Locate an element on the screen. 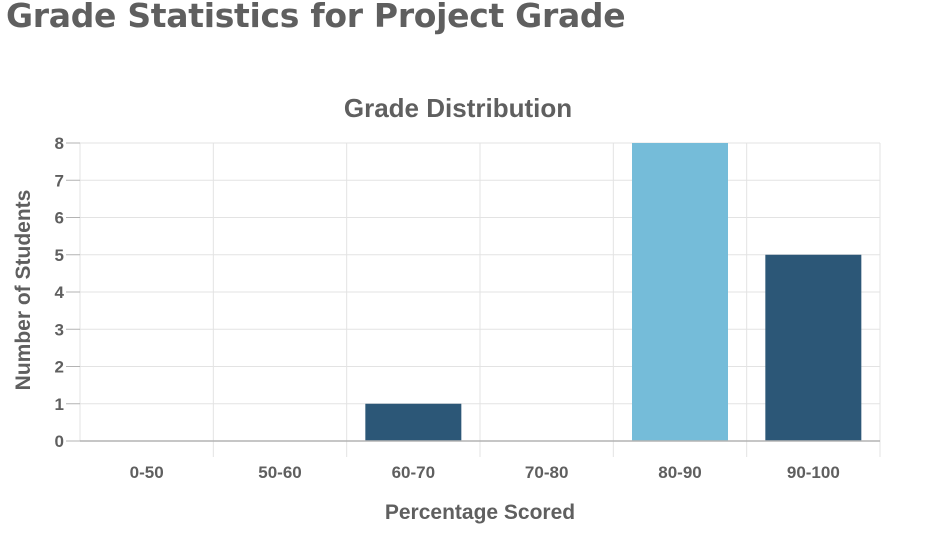 This screenshot has height=533, width=946. x-tick-label: 0-50 is located at coordinates (147, 472).